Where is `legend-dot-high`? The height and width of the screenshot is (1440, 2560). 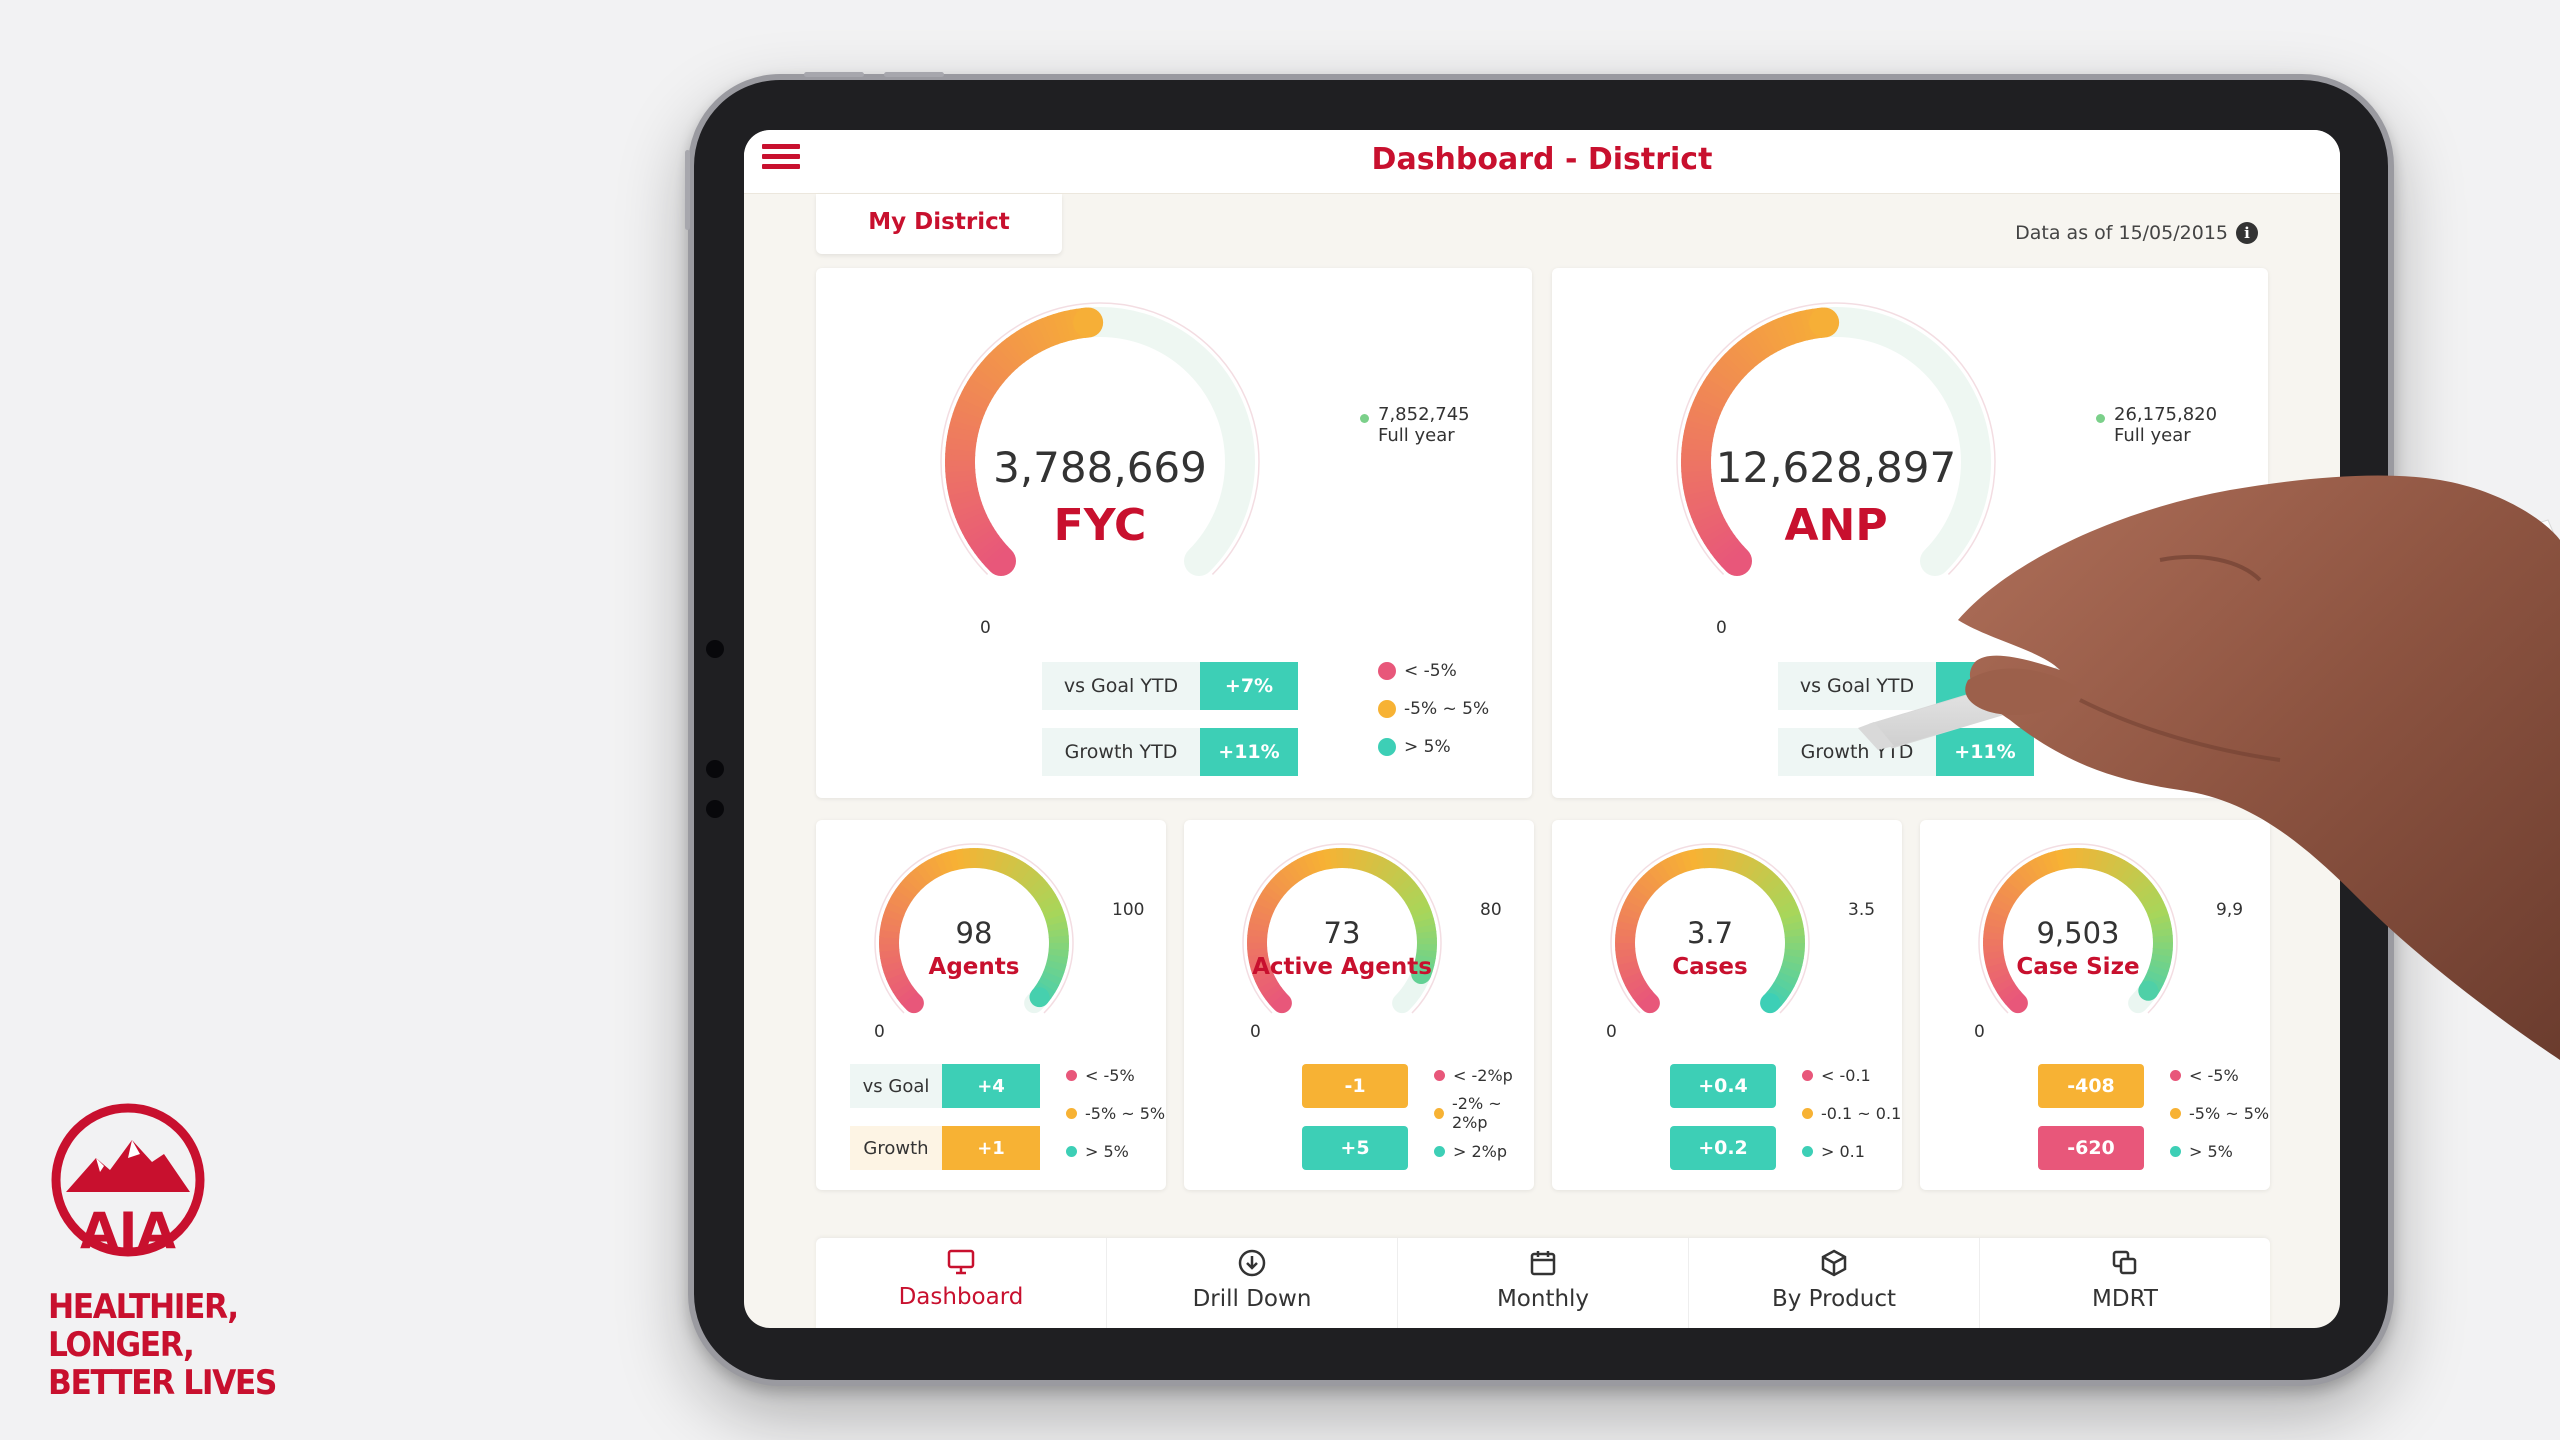
legend-dot-high is located at coordinates (1387, 747).